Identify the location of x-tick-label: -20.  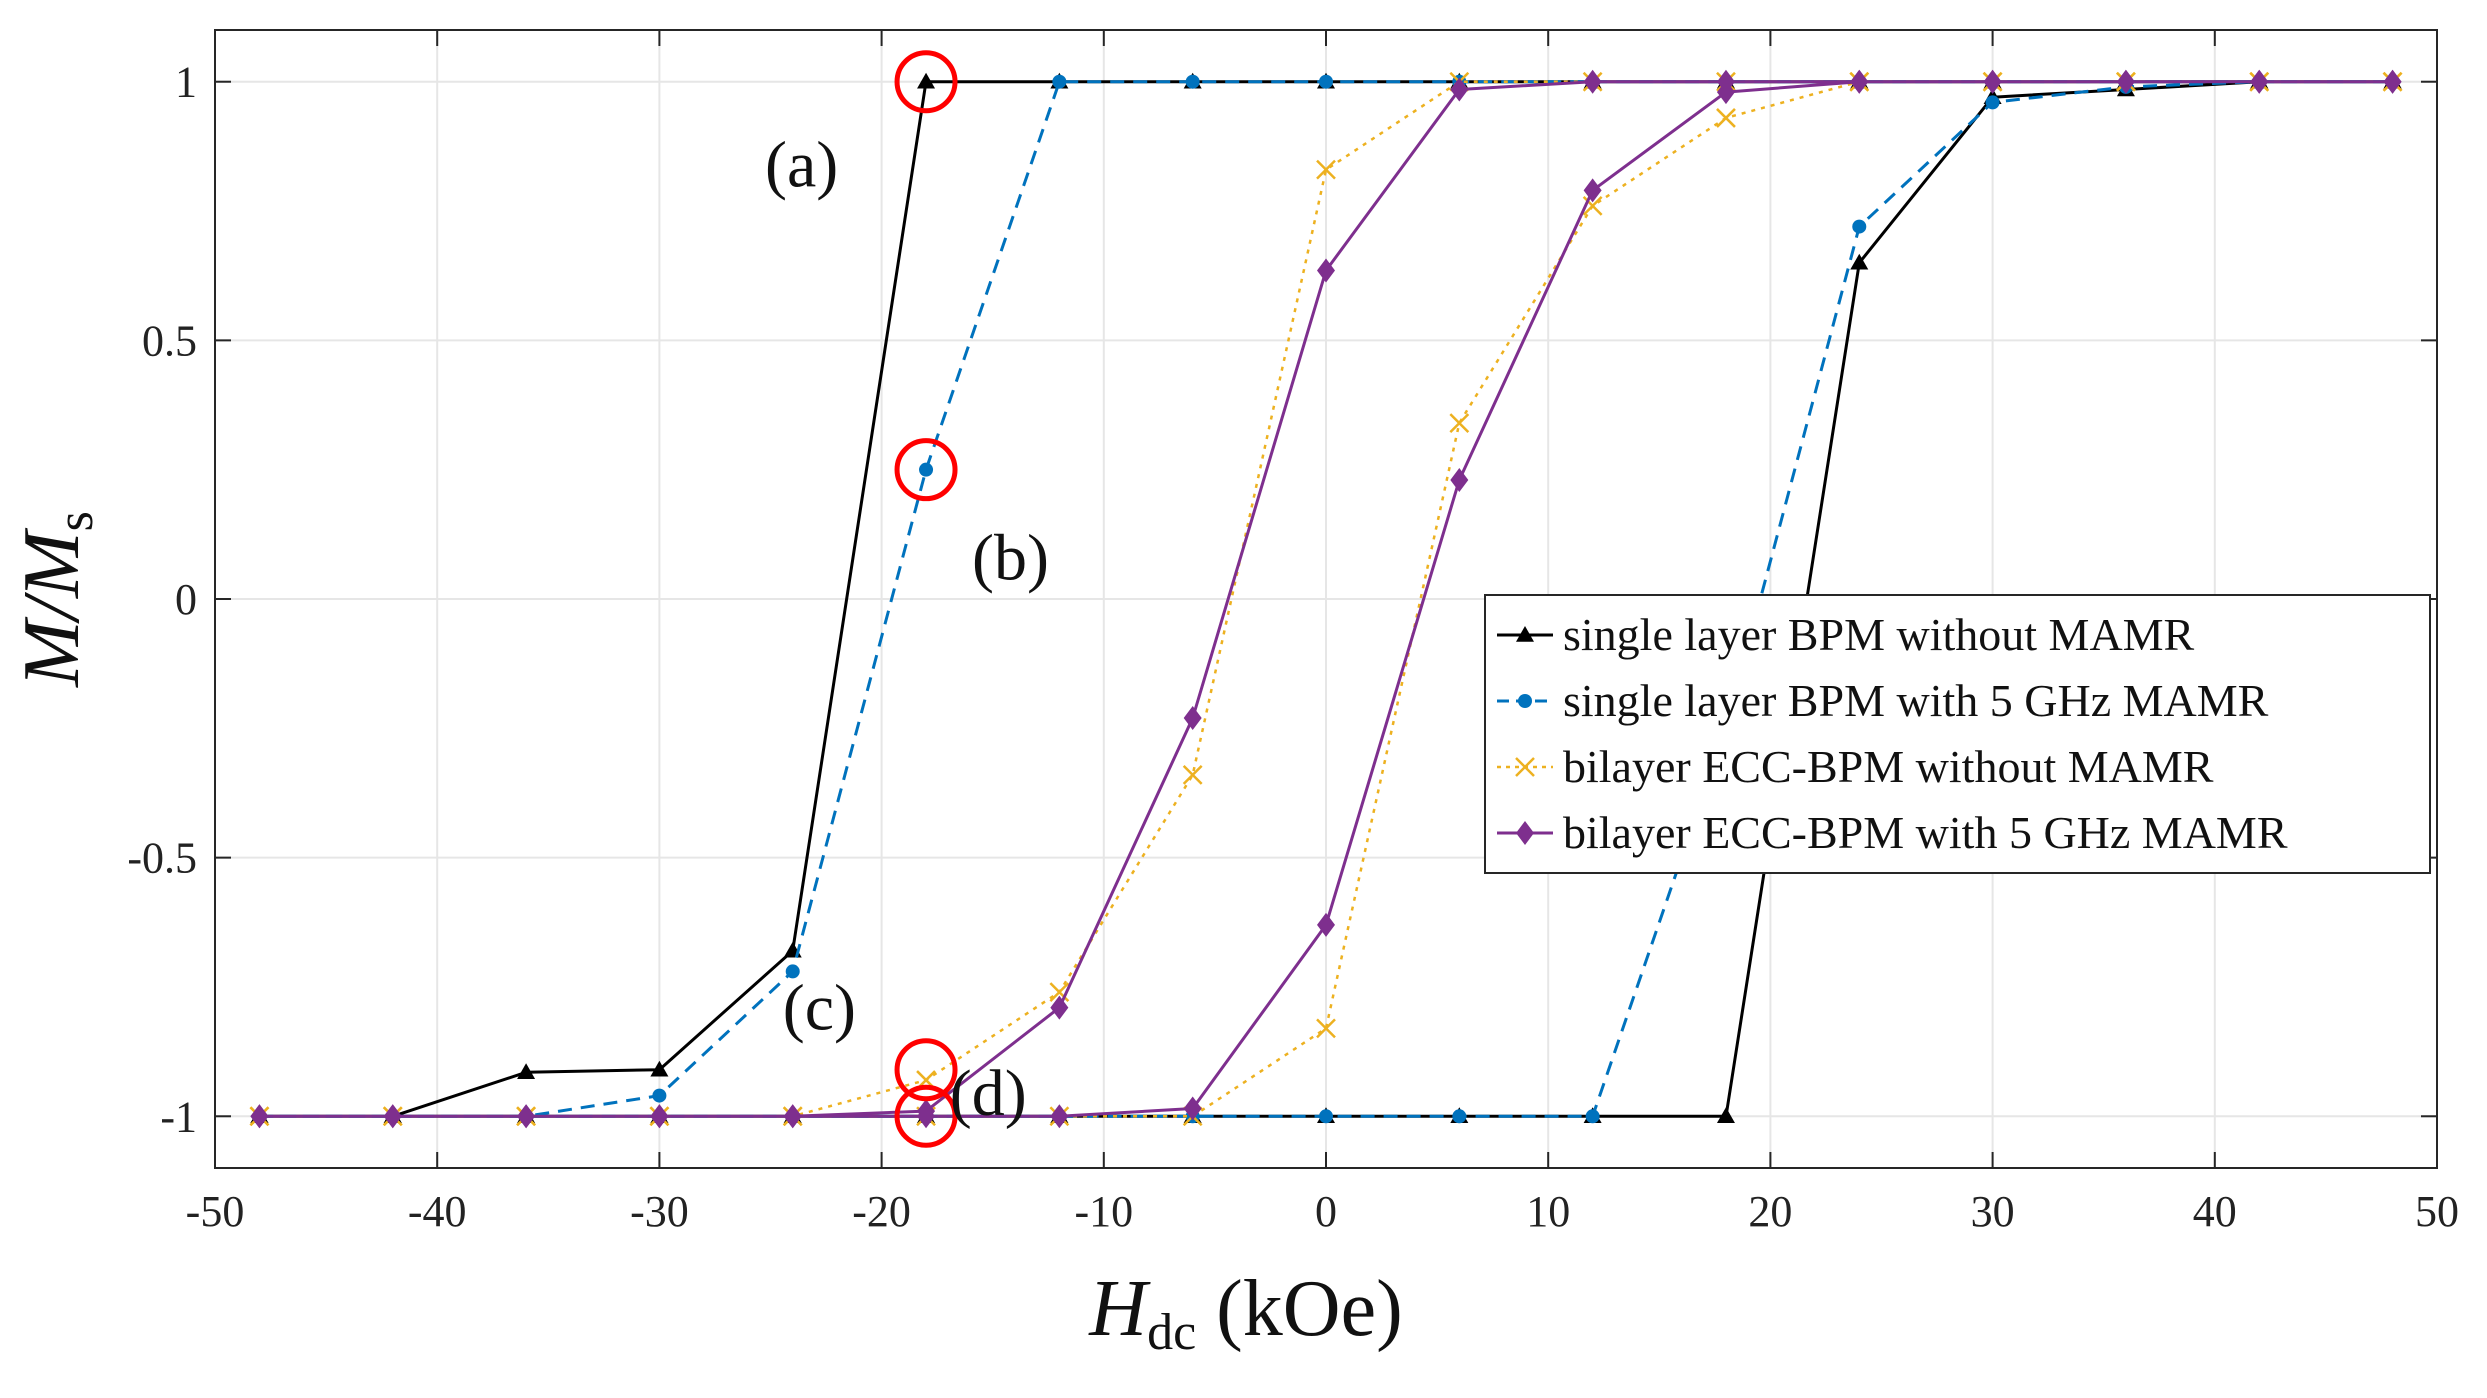
(881, 1211).